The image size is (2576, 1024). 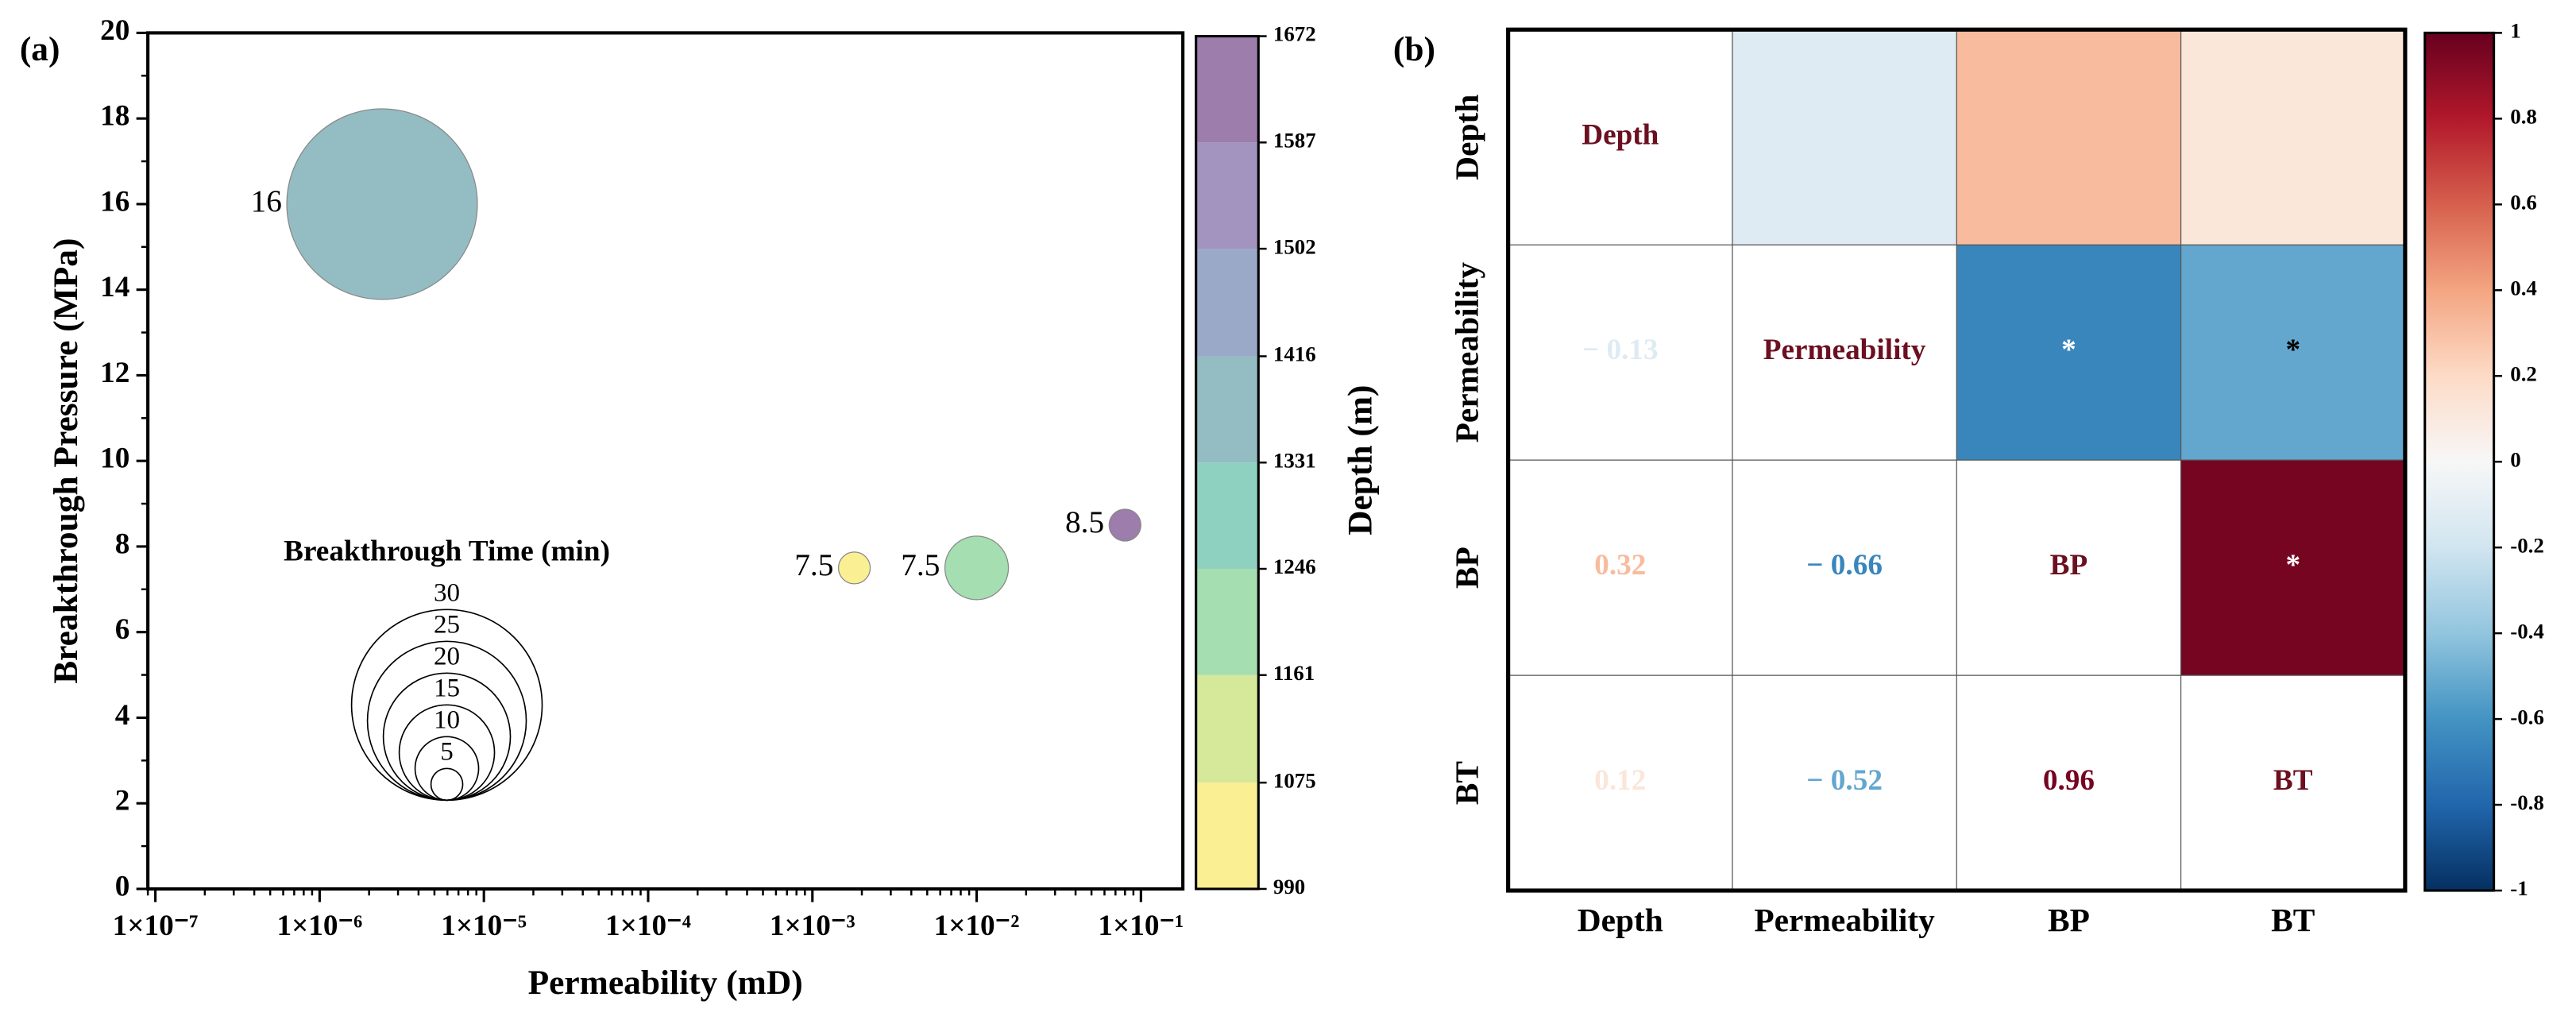 What do you see at coordinates (1361, 459) in the screenshot?
I see `colorbar-title: Depth (m)` at bounding box center [1361, 459].